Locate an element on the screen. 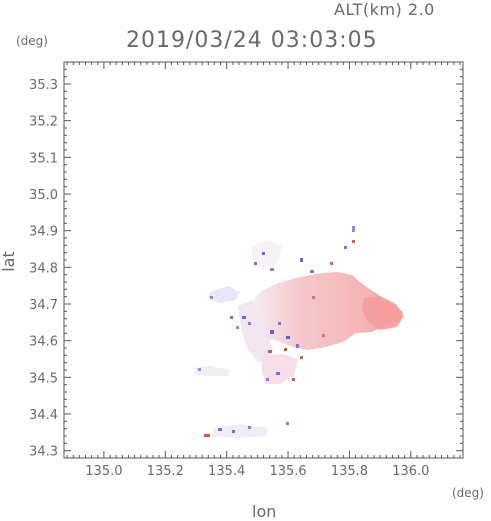 This screenshot has height=521, width=491. datetime-title: 2019/03/24 03:03:05 is located at coordinates (252, 40).